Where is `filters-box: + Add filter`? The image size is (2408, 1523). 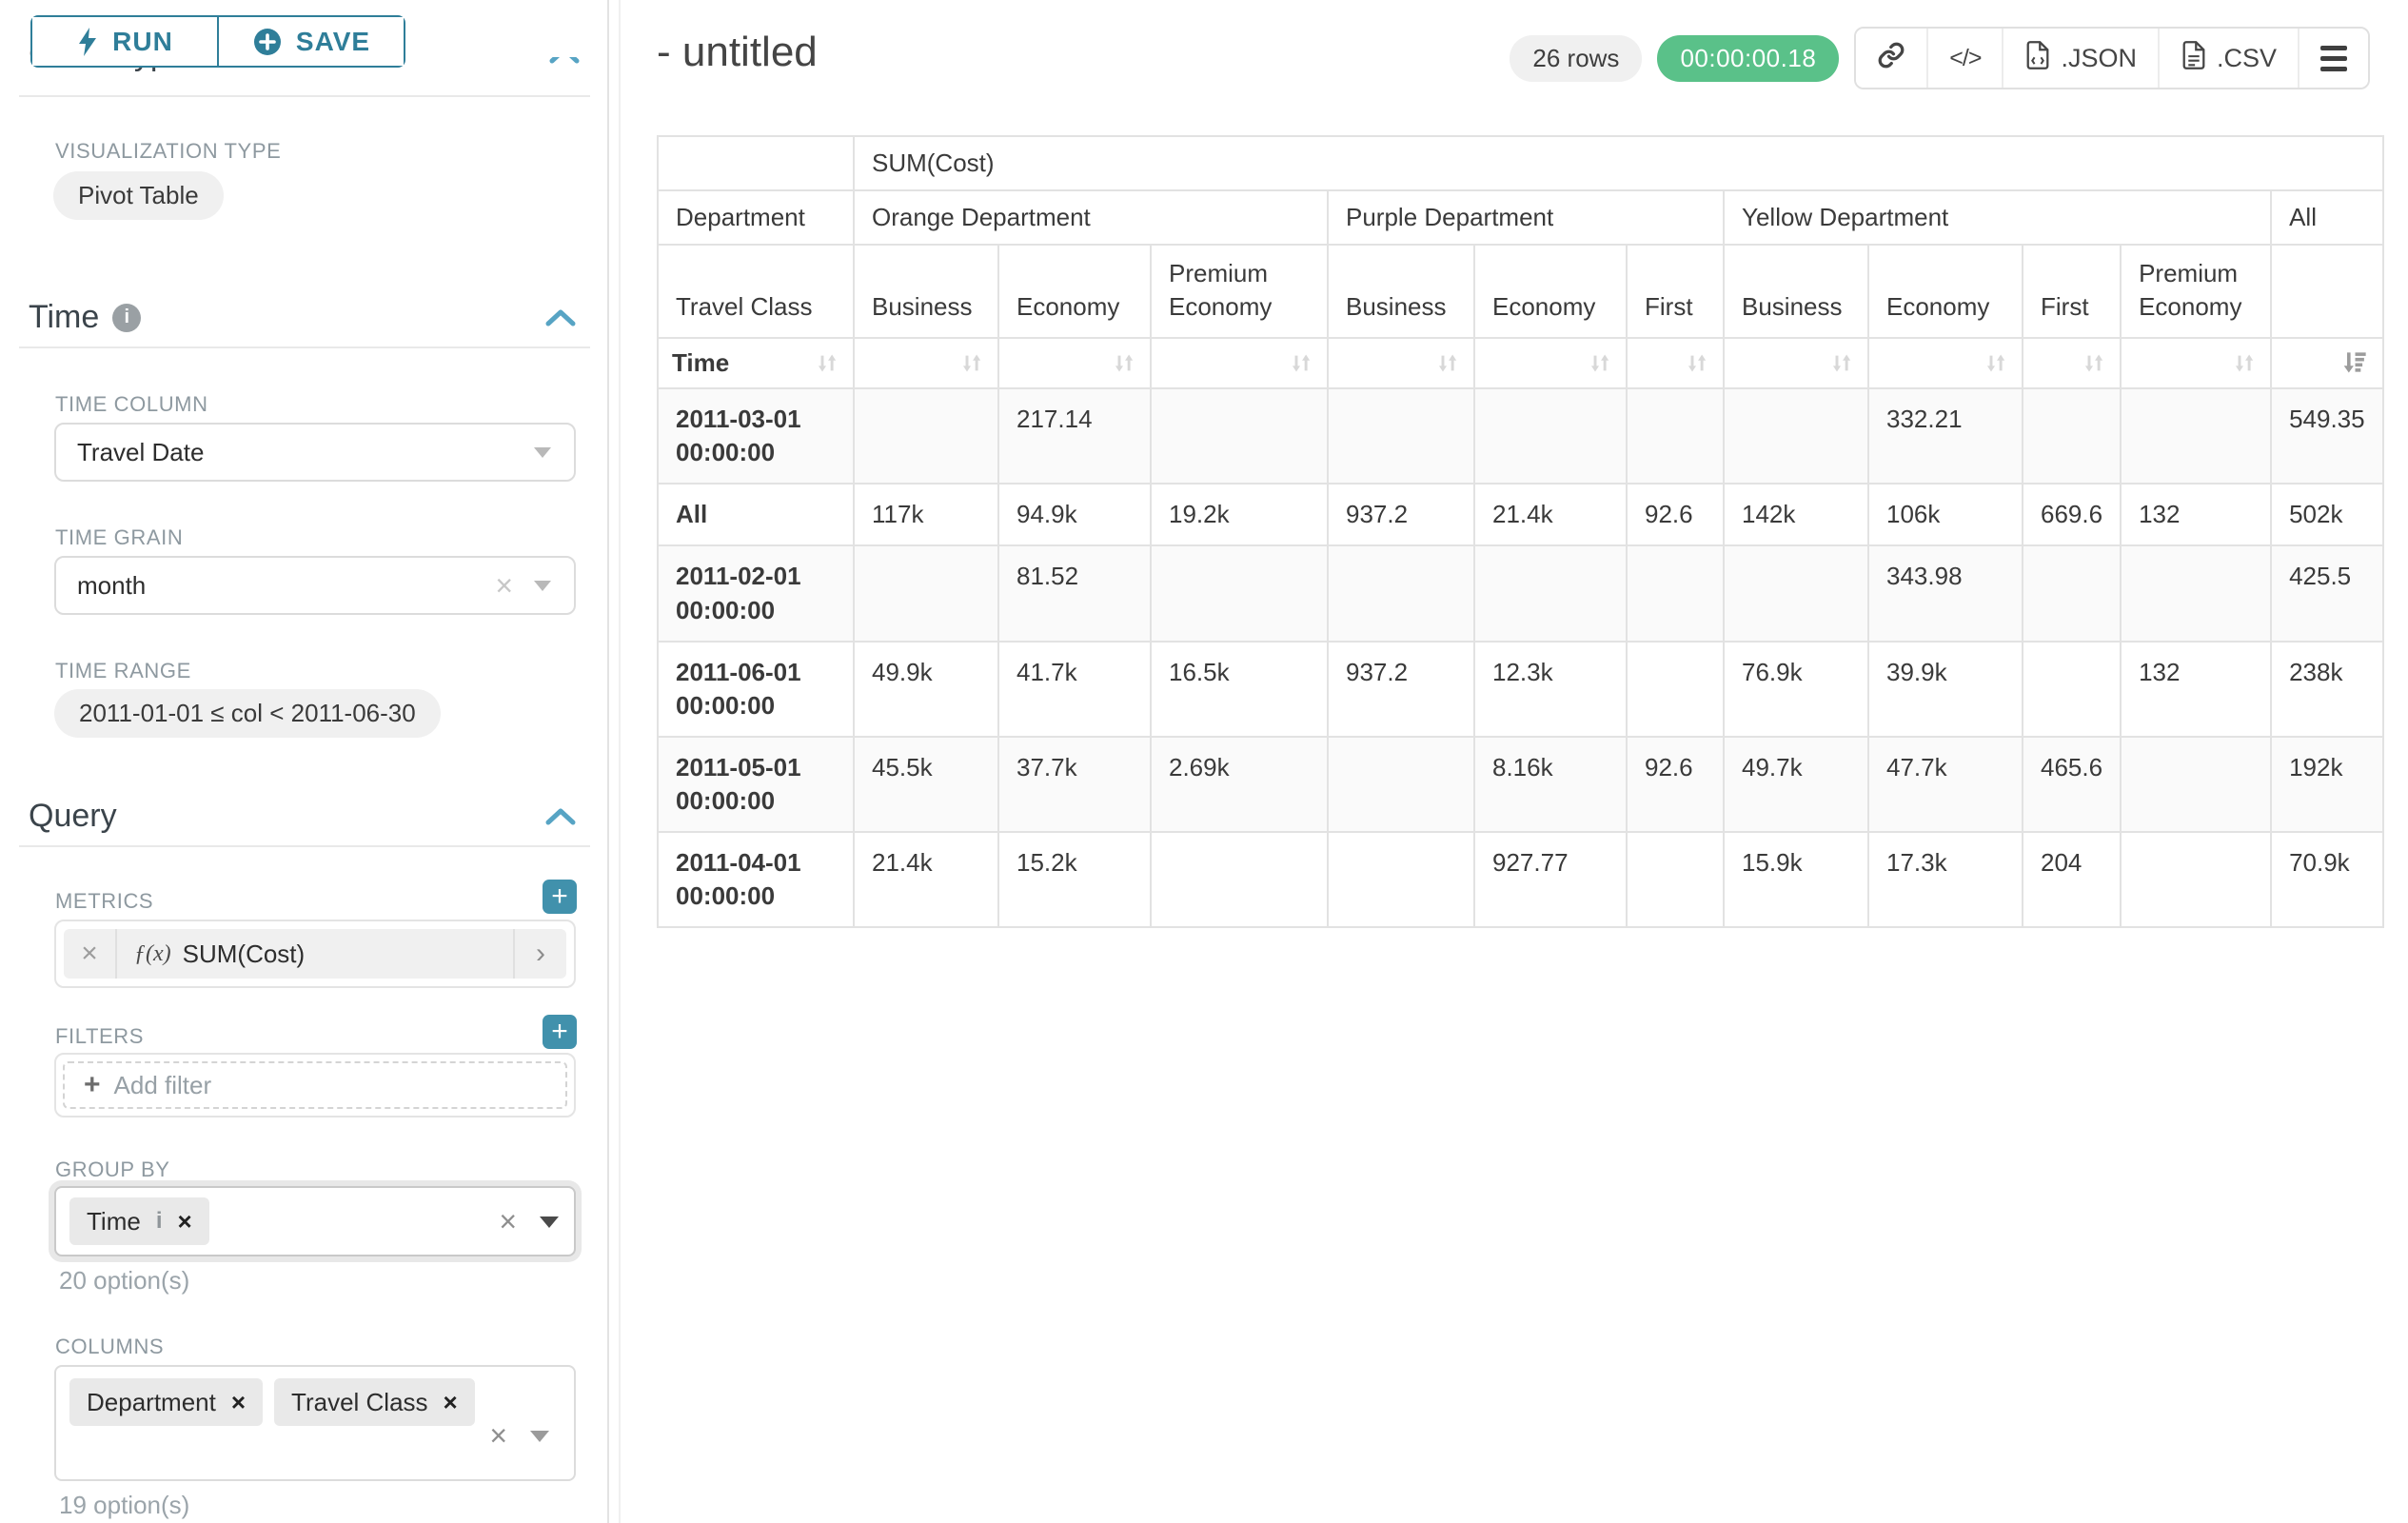
filters-box: + Add filter is located at coordinates (315, 1086).